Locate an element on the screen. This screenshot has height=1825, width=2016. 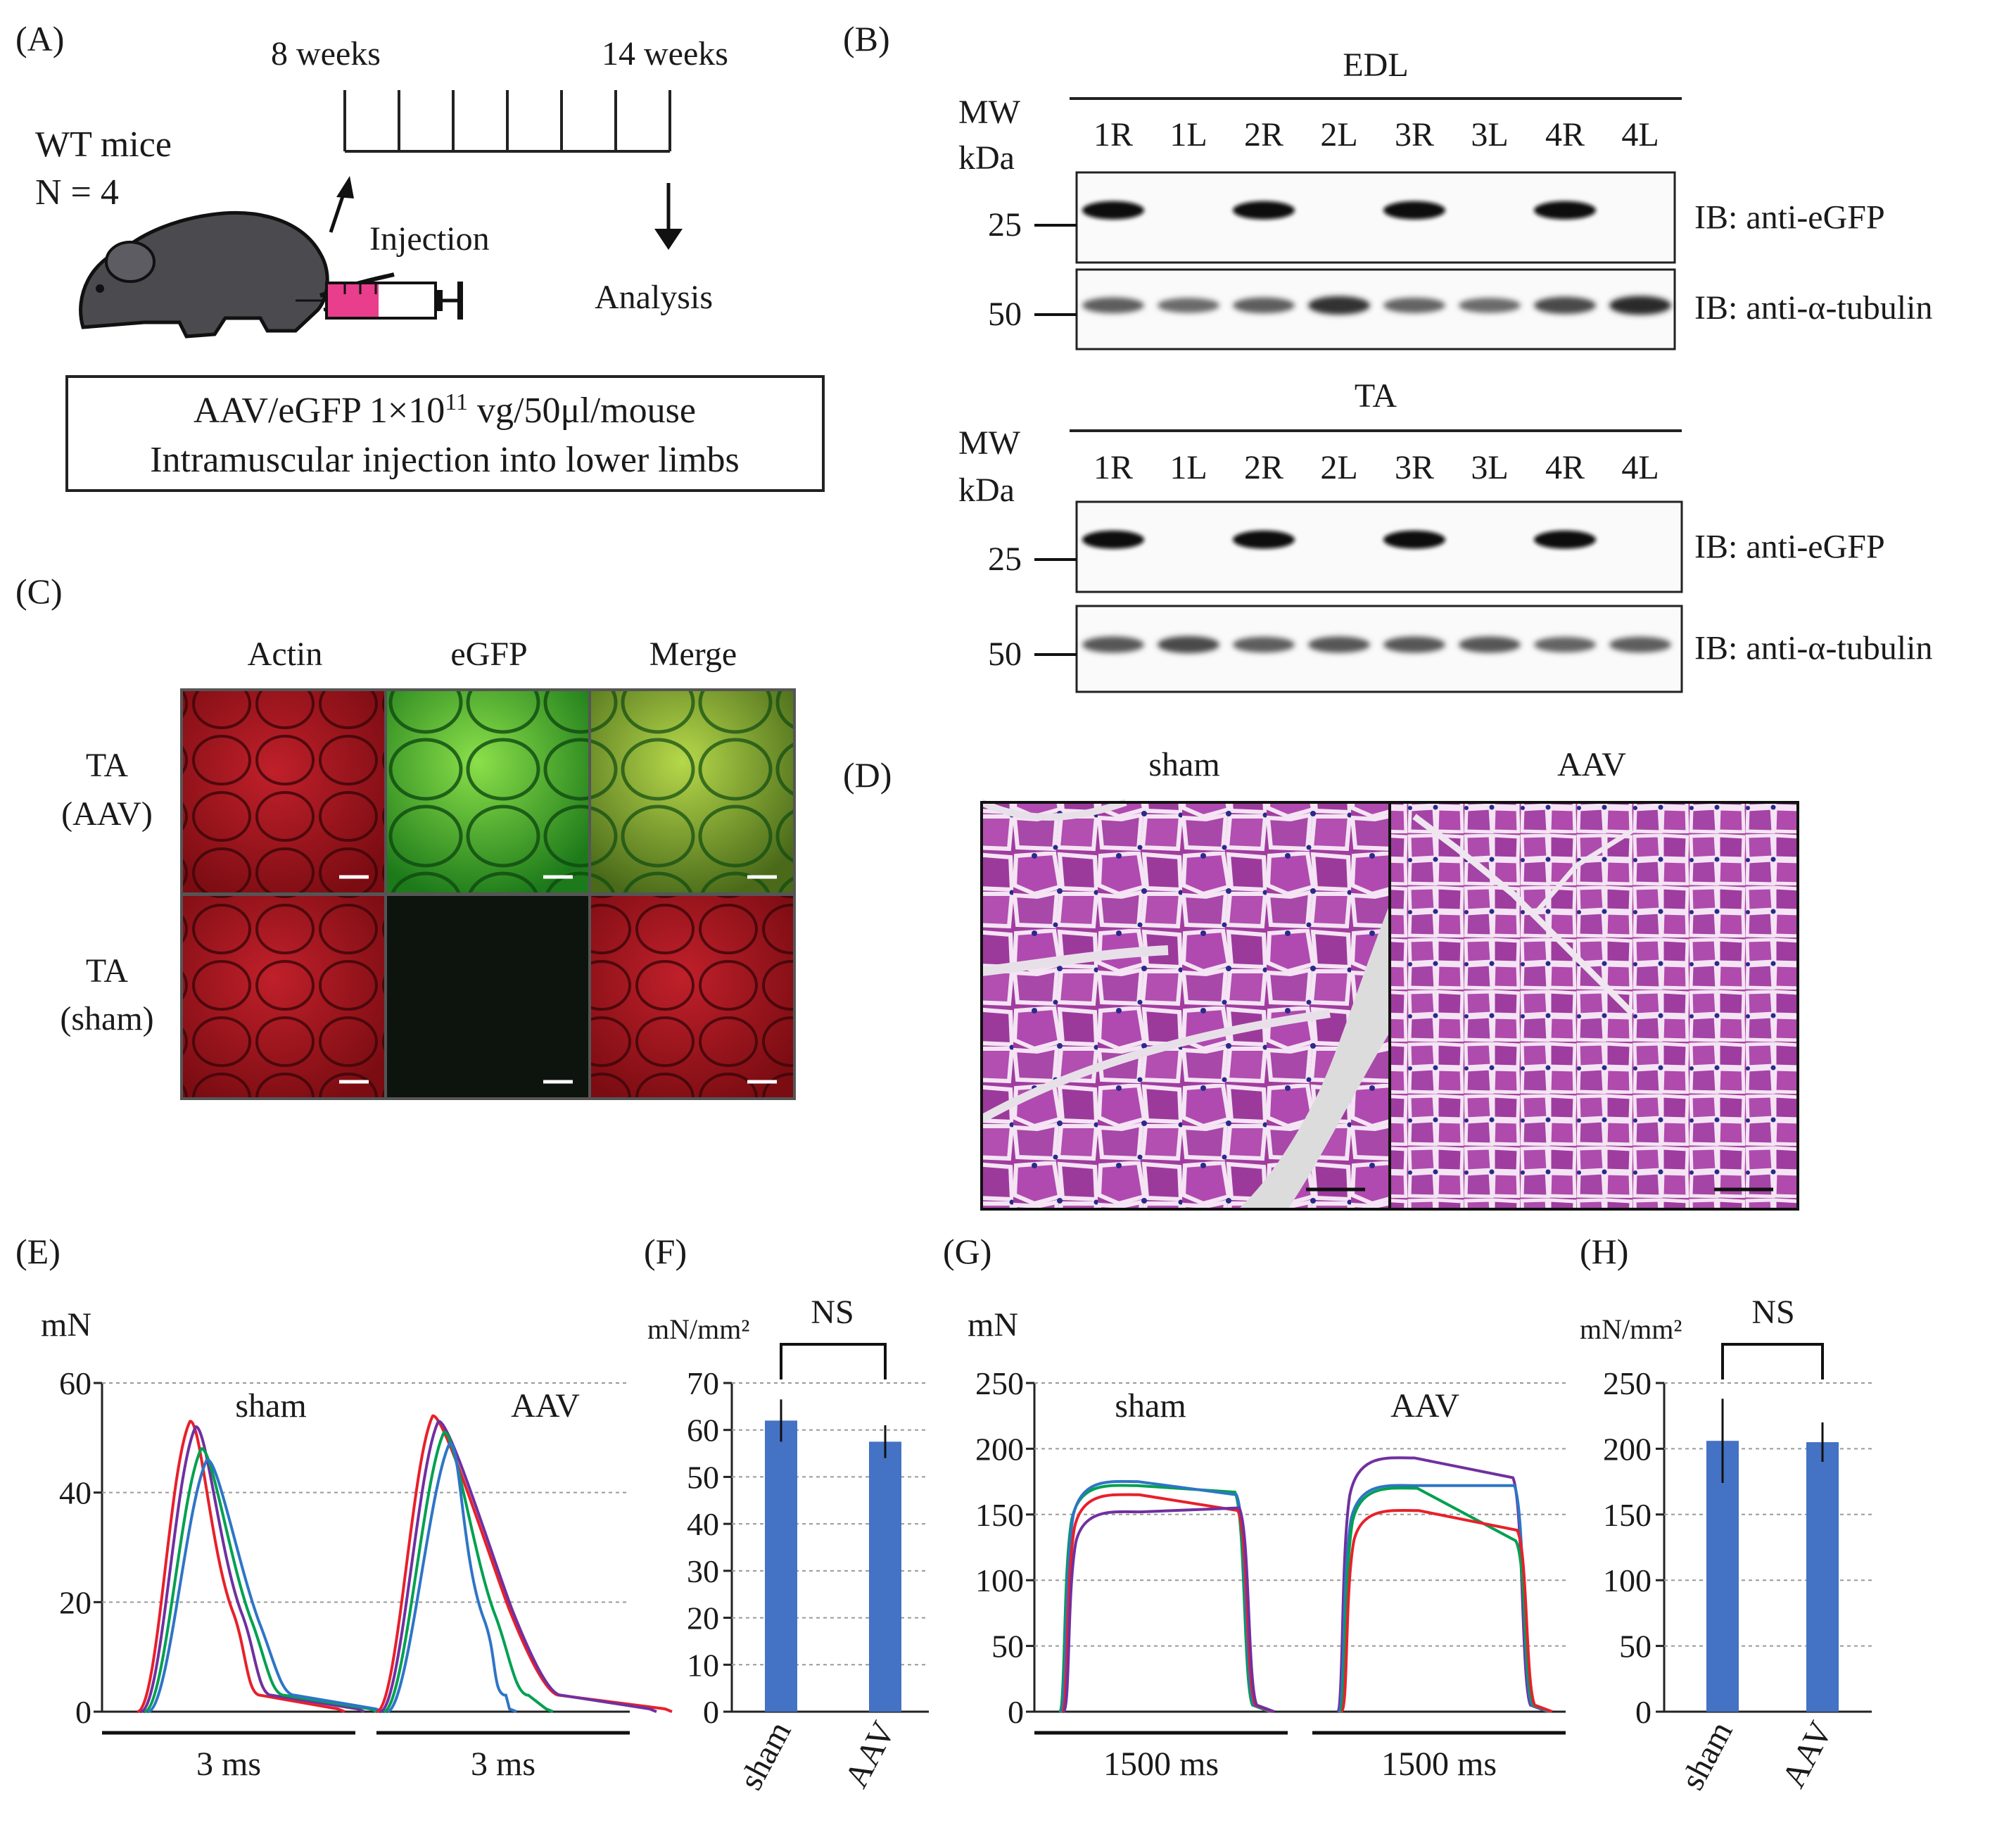
blot-1-lane-label: 4L is located at coordinates (1640, 468).